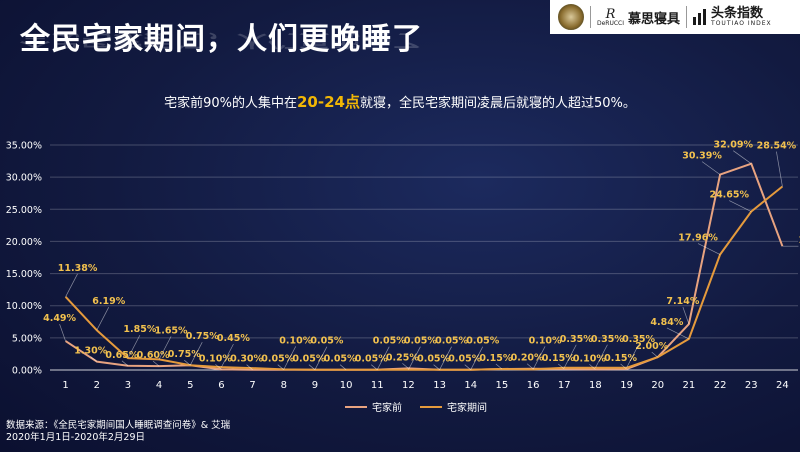  Describe the element at coordinates (90, 351) in the screenshot. I see `data-label: 1.30%` at that location.